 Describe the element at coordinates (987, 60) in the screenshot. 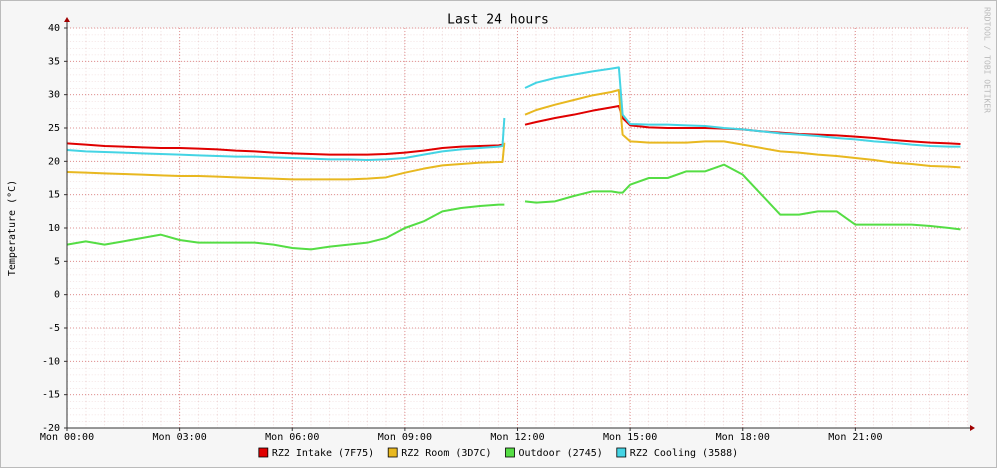

I see `watermark: RRDTOOL / TOBI OETIKER` at that location.